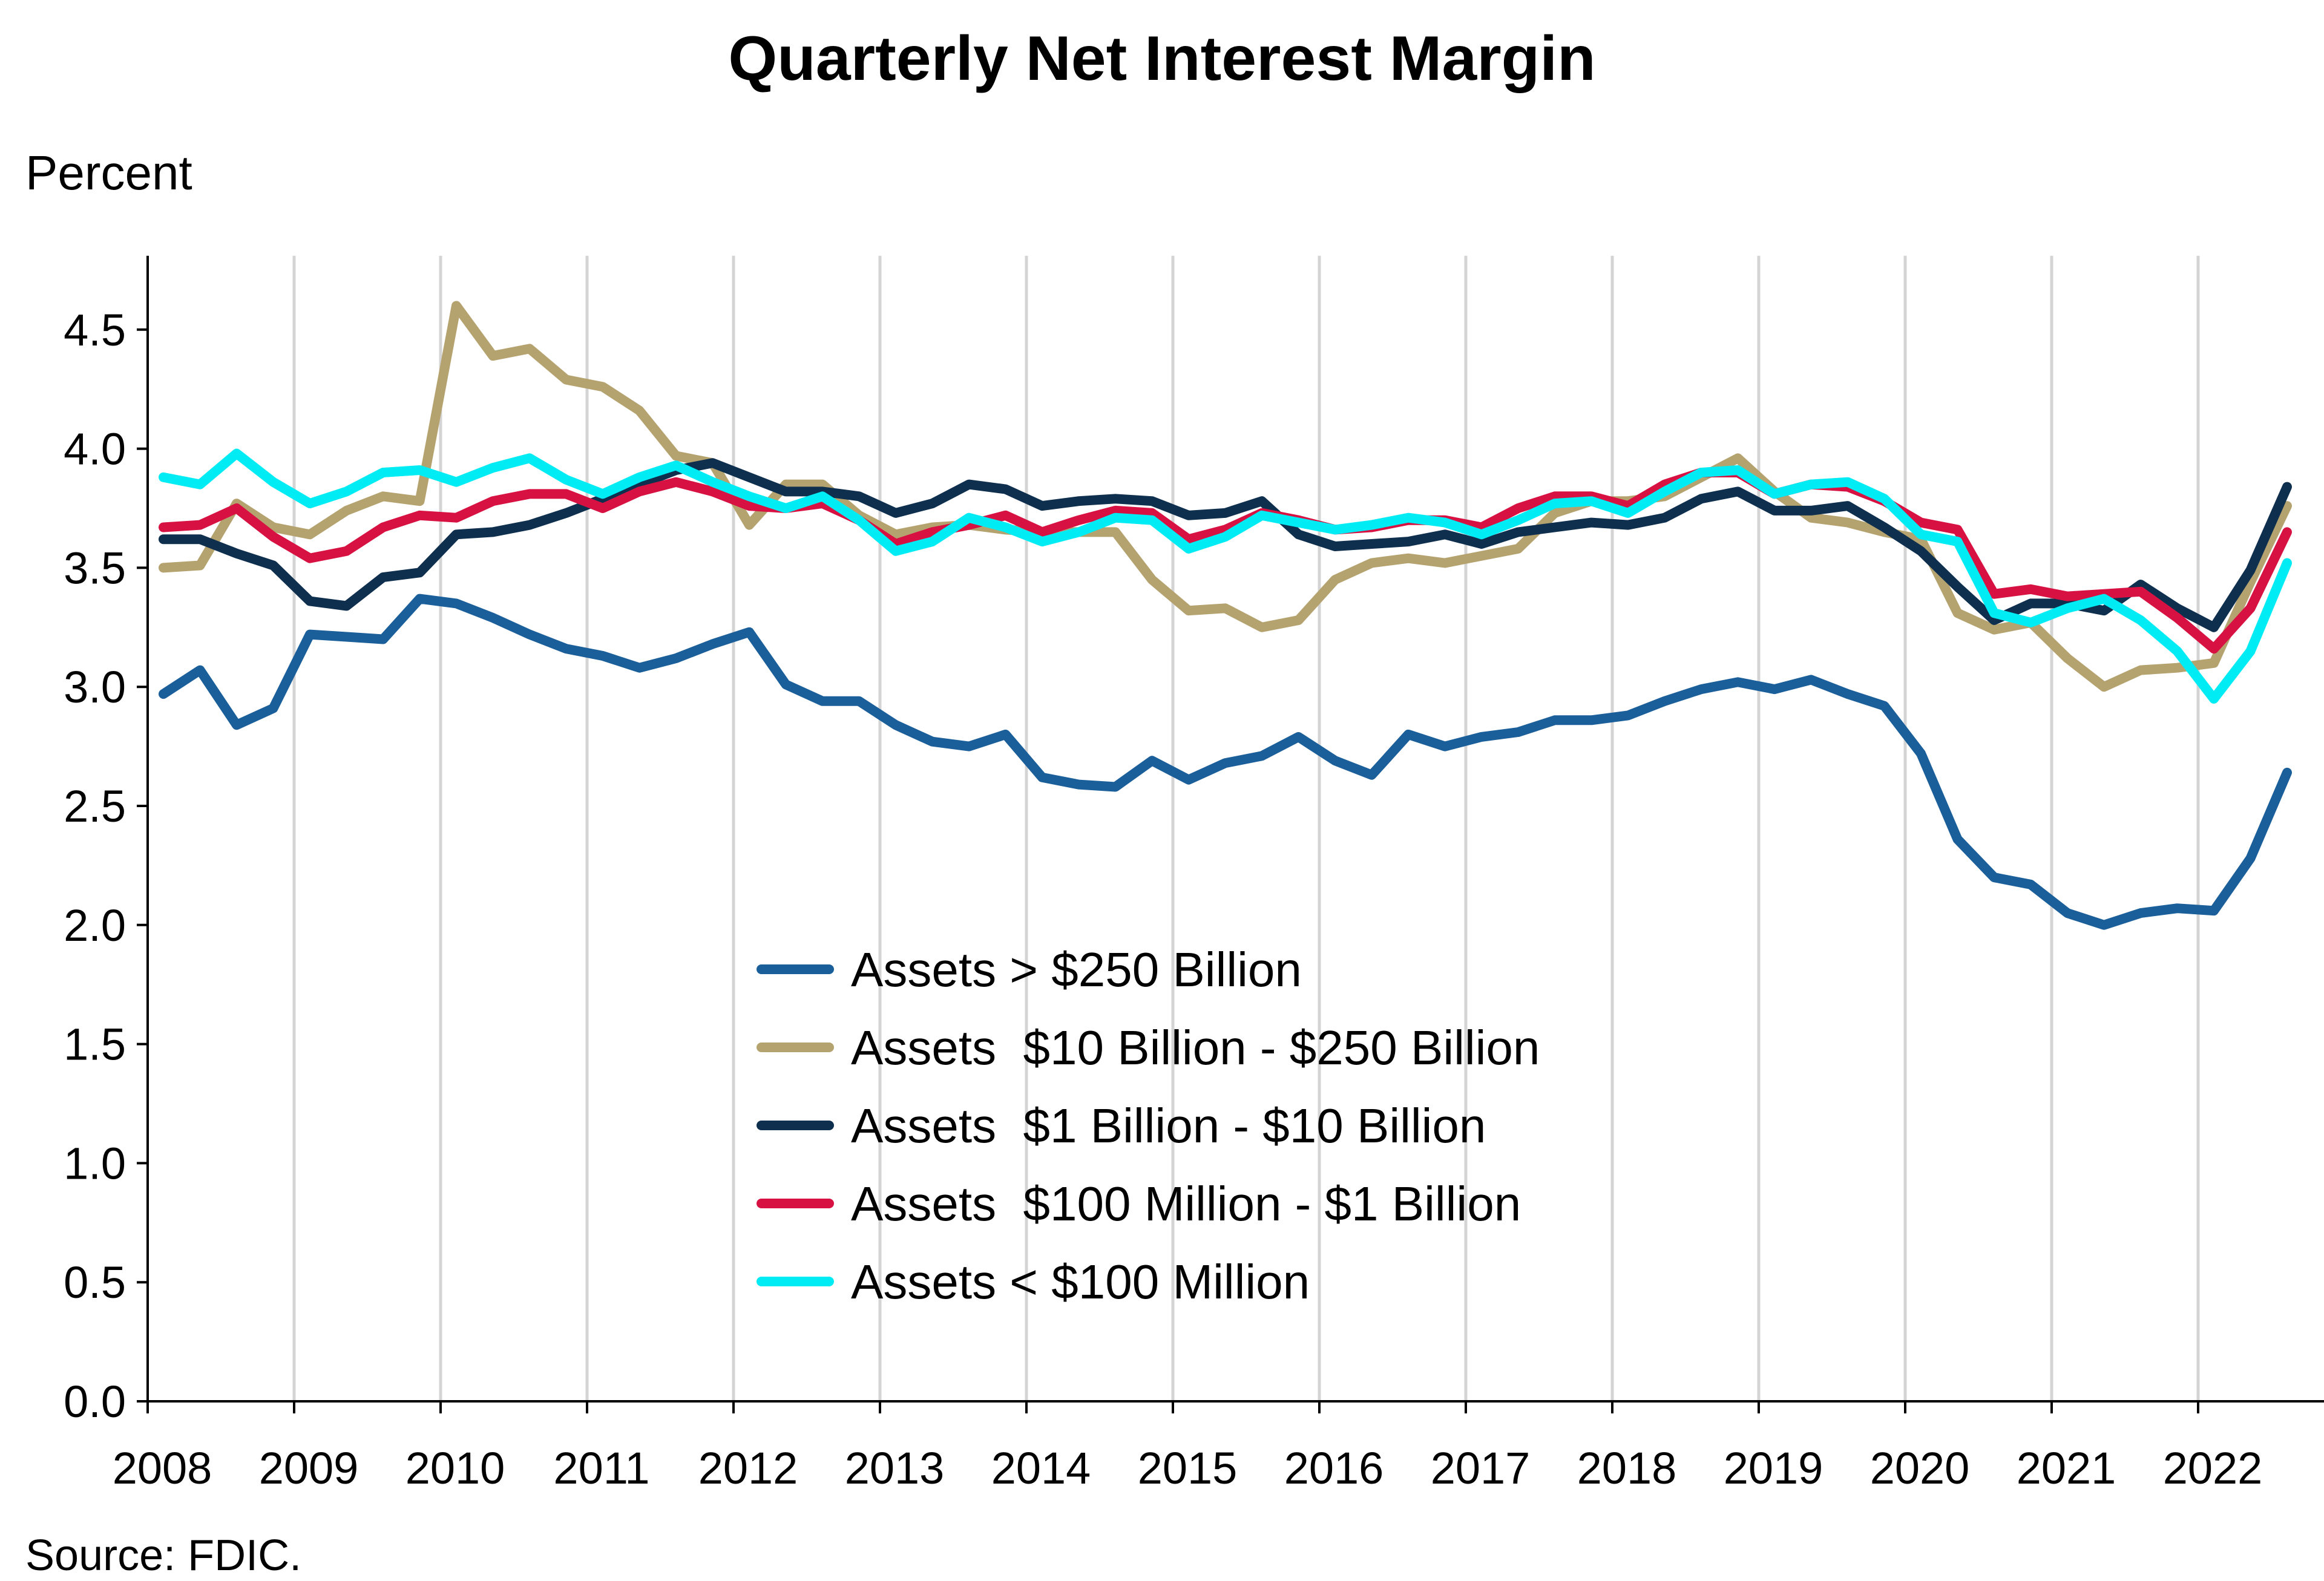 The width and height of the screenshot is (2324, 1581). Describe the element at coordinates (2213, 1468) in the screenshot. I see `x-tick-label: 2022` at that location.